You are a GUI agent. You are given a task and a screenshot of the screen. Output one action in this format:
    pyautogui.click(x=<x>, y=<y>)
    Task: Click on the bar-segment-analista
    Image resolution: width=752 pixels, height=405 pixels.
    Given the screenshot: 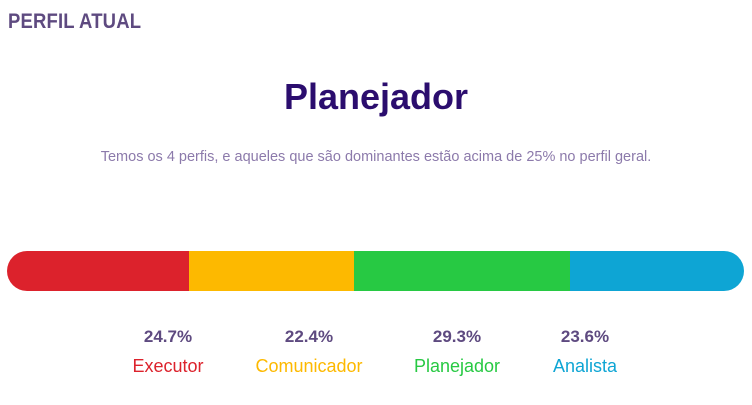 What is the action you would take?
    pyautogui.click(x=657, y=271)
    